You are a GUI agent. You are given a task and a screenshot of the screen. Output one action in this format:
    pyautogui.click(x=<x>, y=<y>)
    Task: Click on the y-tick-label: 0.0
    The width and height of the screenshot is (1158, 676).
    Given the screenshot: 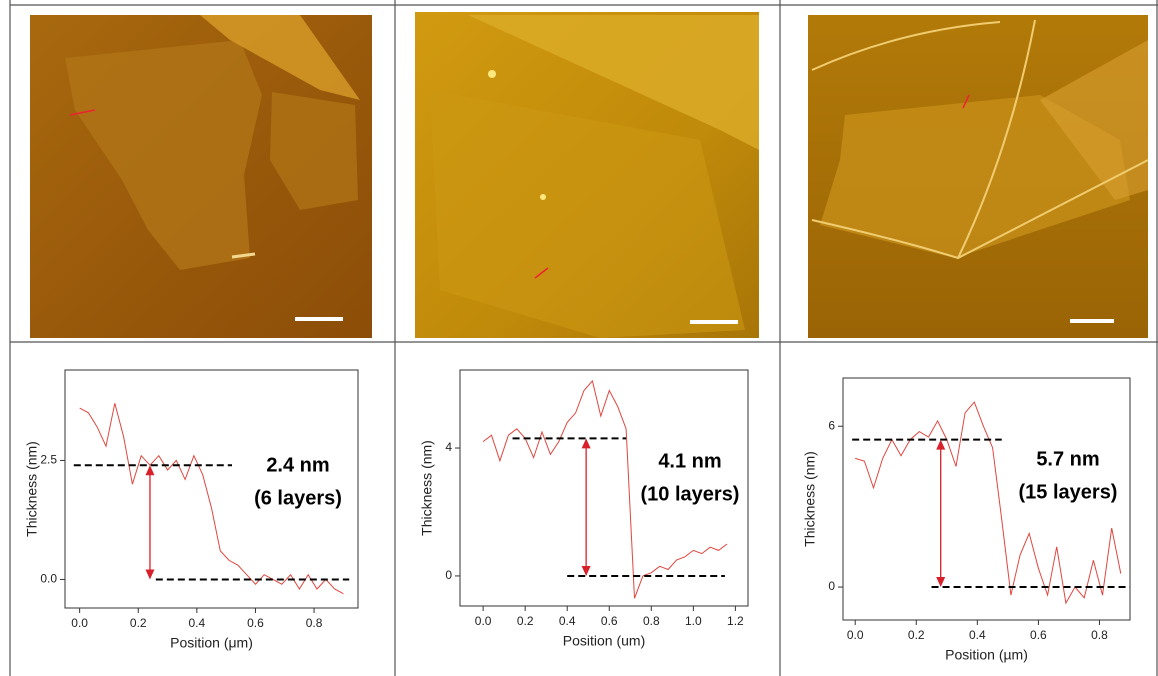 What is the action you would take?
    pyautogui.click(x=48, y=579)
    